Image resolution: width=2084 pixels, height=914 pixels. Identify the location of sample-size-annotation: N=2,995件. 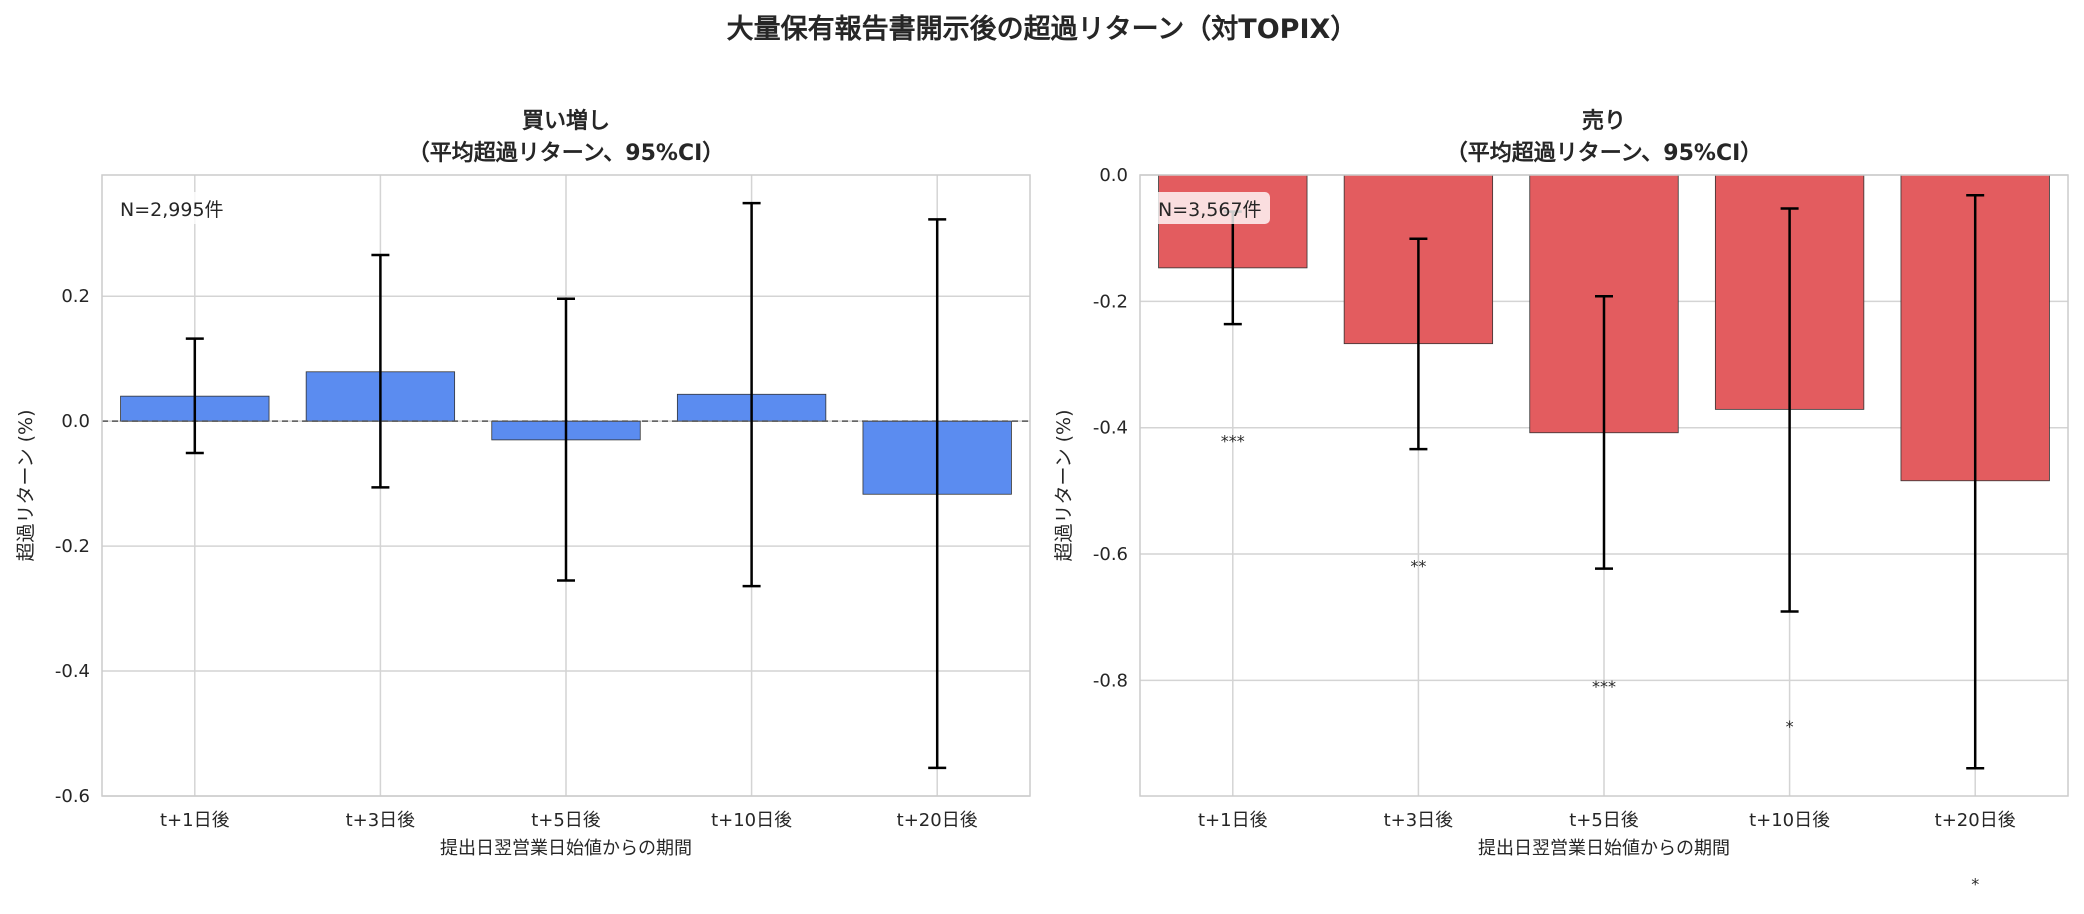
(172, 210).